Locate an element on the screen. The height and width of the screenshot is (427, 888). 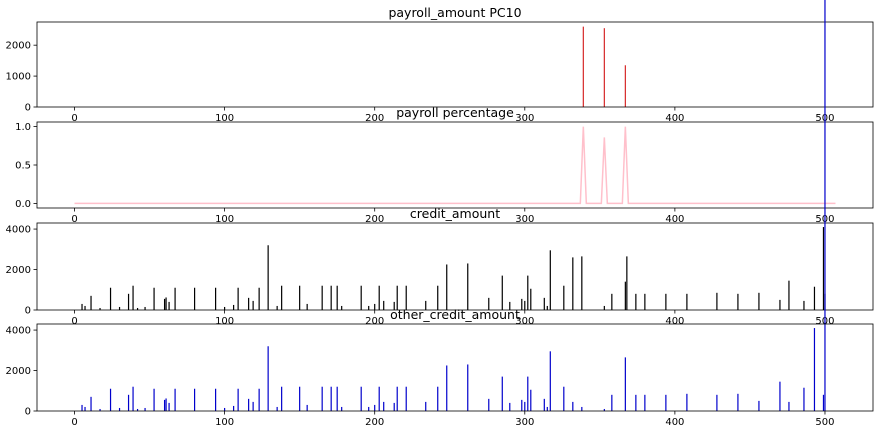
x-tick-label: 500 is located at coordinates (824, 422).